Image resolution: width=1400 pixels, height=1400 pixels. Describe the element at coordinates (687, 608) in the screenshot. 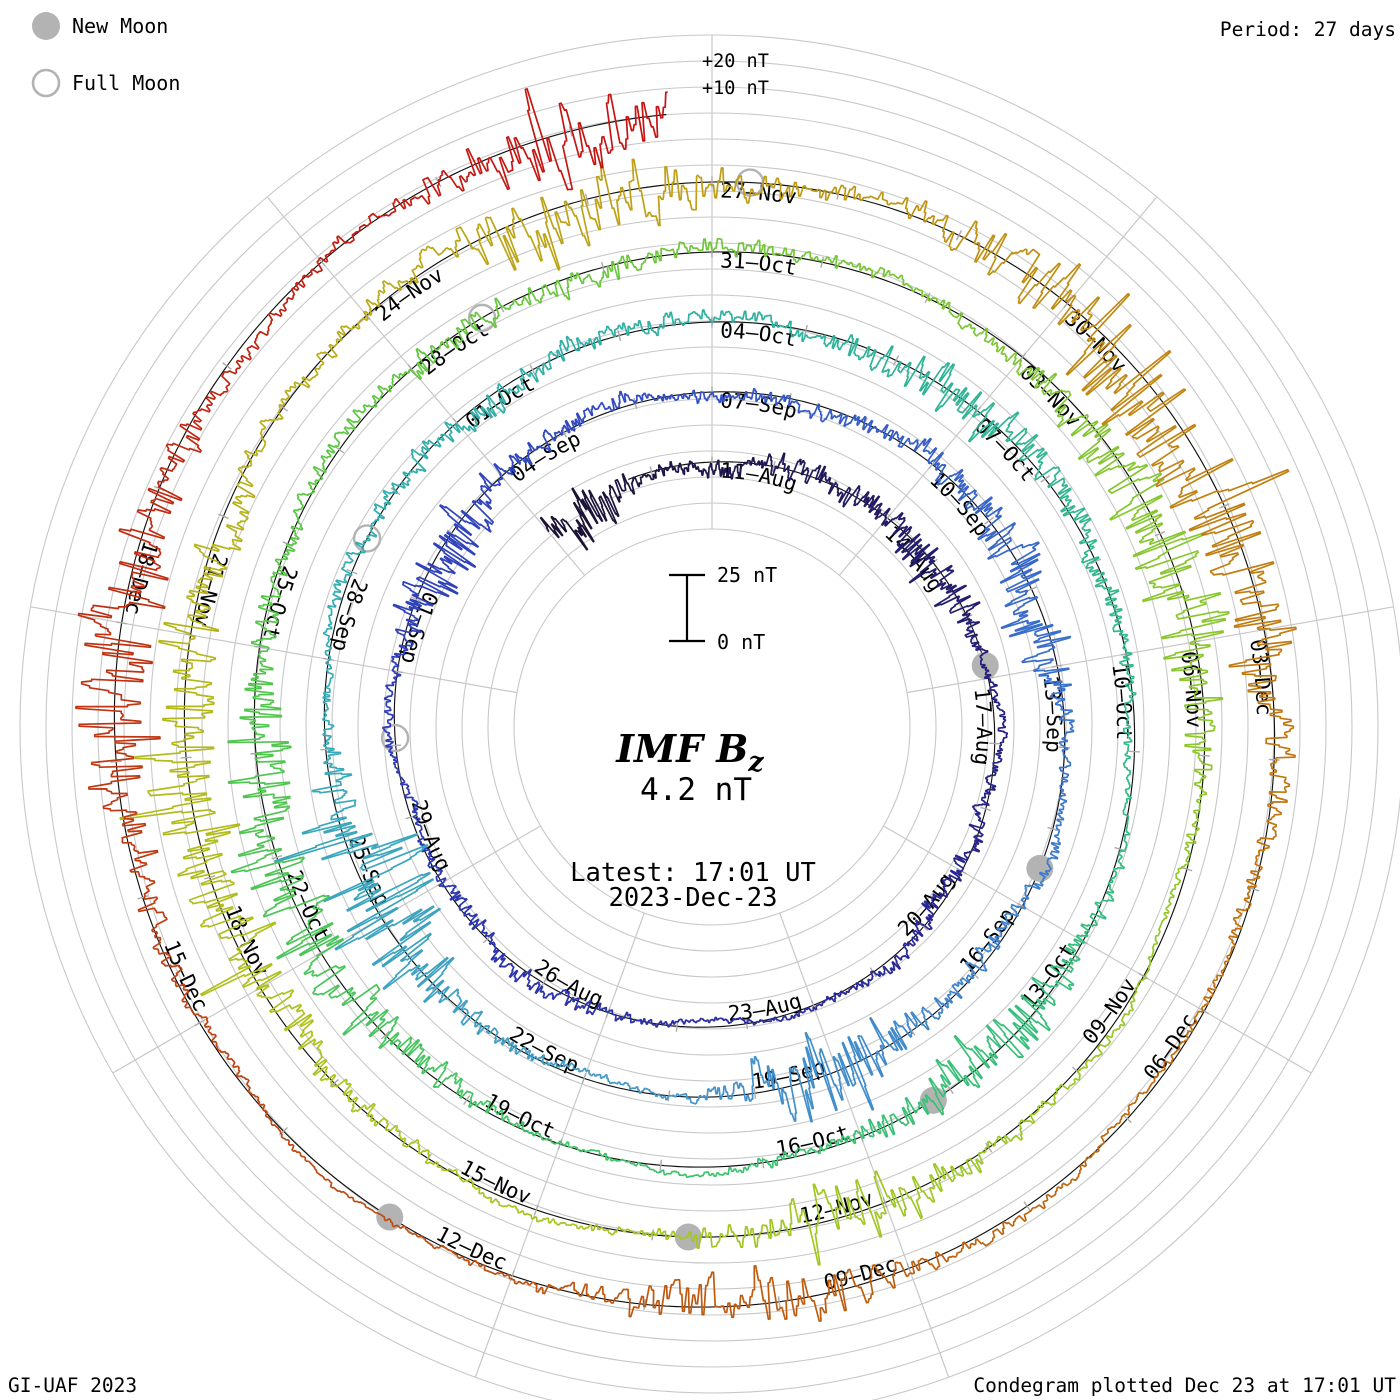

I see `scale-bar-icon` at that location.